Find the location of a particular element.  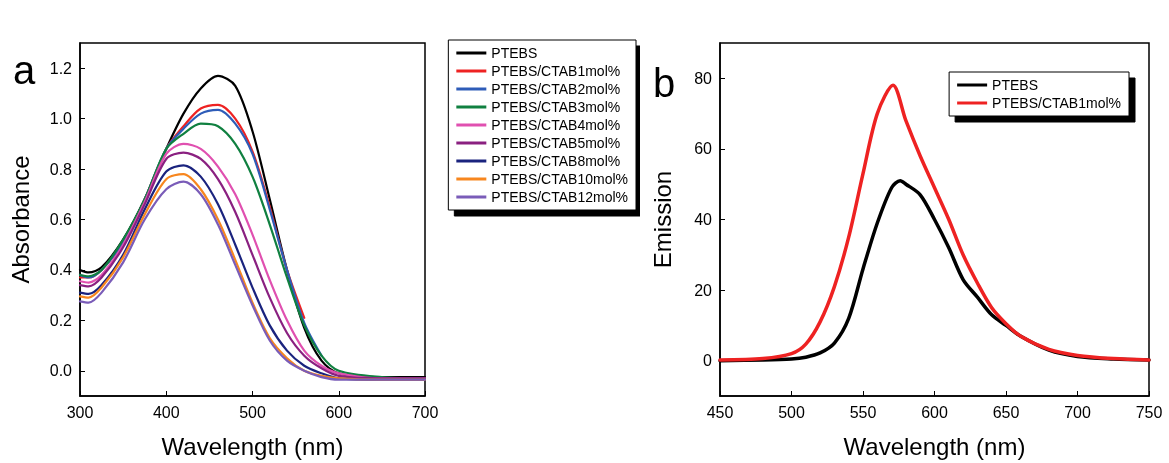

legend-label: PTEBS/CTAB3mol% is located at coordinates (556, 107).